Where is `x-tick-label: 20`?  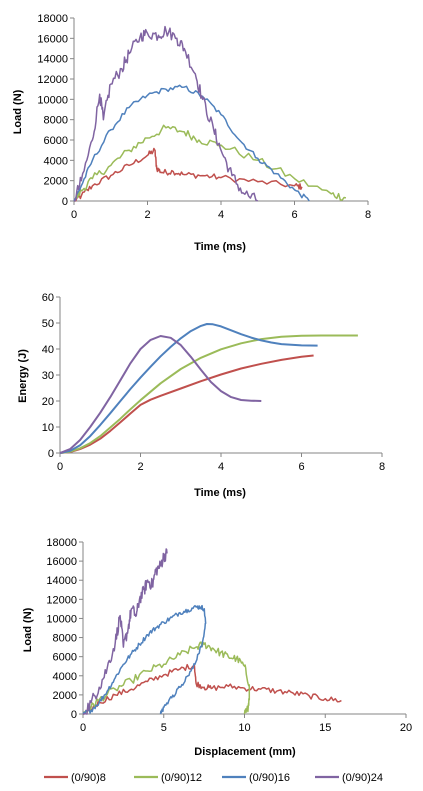
x-tick-label: 20 is located at coordinates (406, 728).